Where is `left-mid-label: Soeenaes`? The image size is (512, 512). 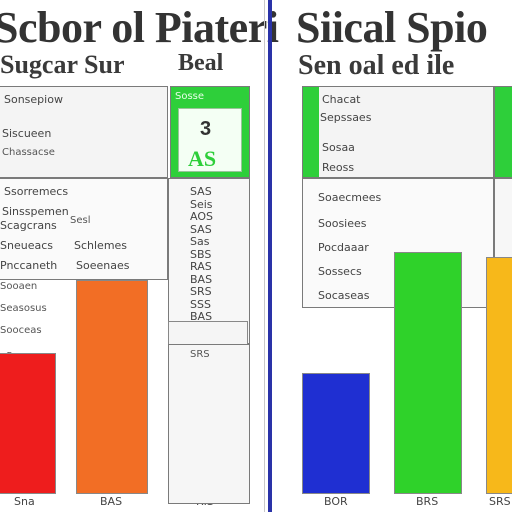 left-mid-label: Soeenaes is located at coordinates (103, 265).